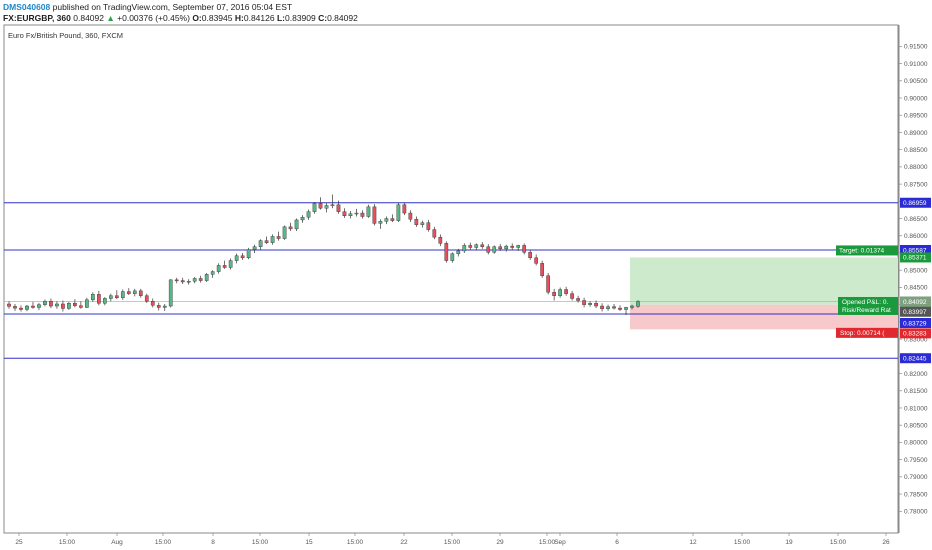  What do you see at coordinates (867, 332) in the screenshot?
I see `stop-label-box` at bounding box center [867, 332].